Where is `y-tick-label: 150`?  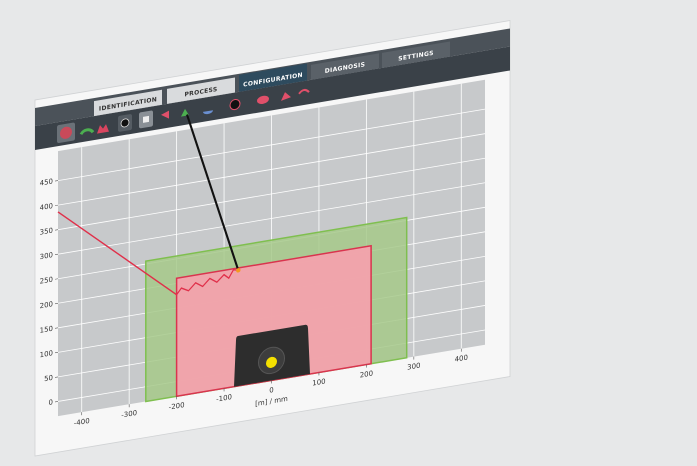
y-tick-label: 150 is located at coordinates (46, 329).